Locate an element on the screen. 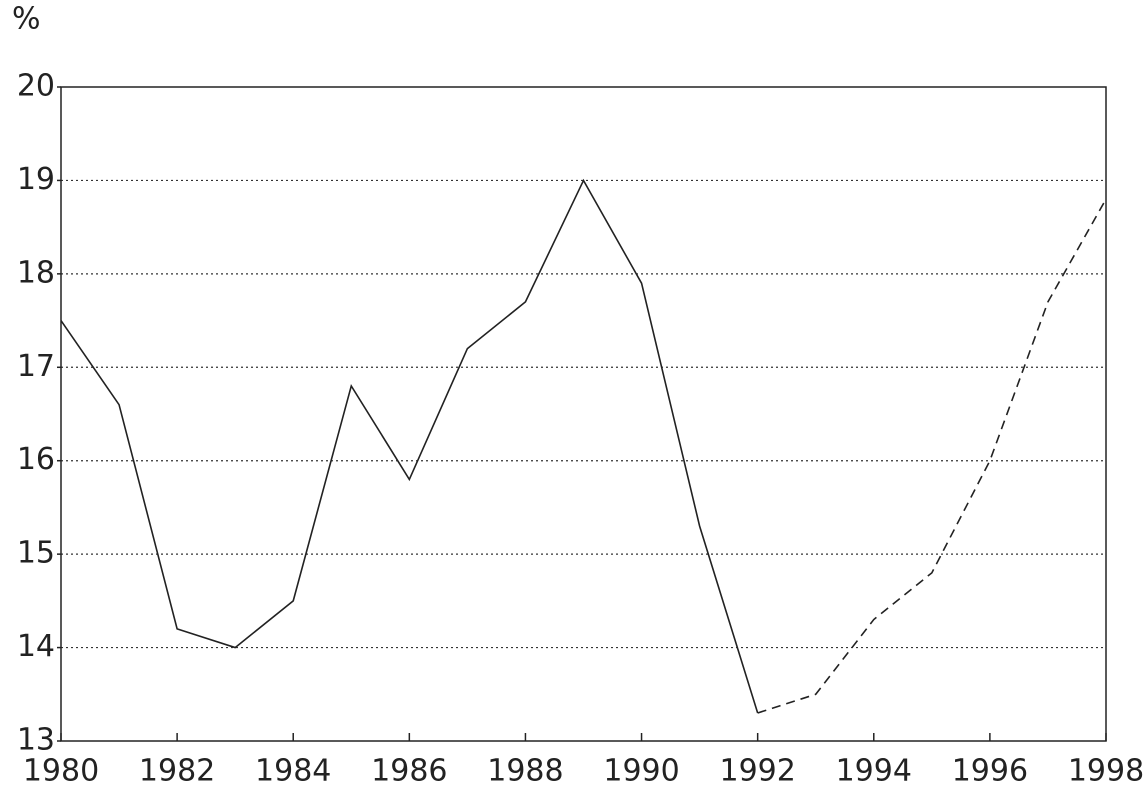 Image resolution: width=1147 pixels, height=792 pixels. x-tick-label: 1992 is located at coordinates (757, 771).